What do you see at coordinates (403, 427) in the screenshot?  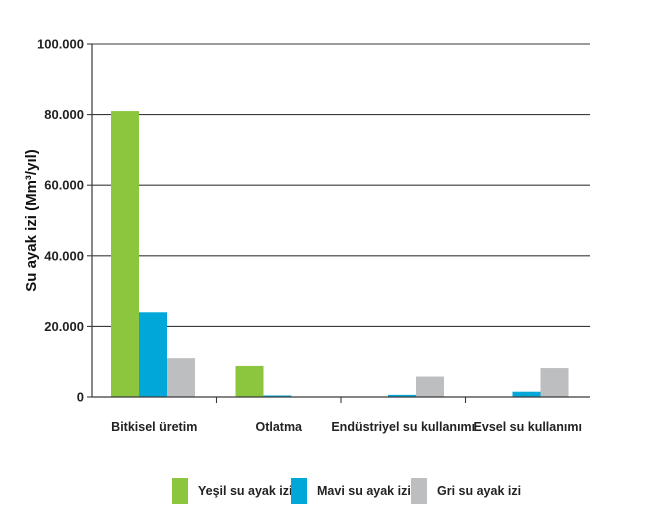 I see `category-label: Endüstriyel su kullanımı` at bounding box center [403, 427].